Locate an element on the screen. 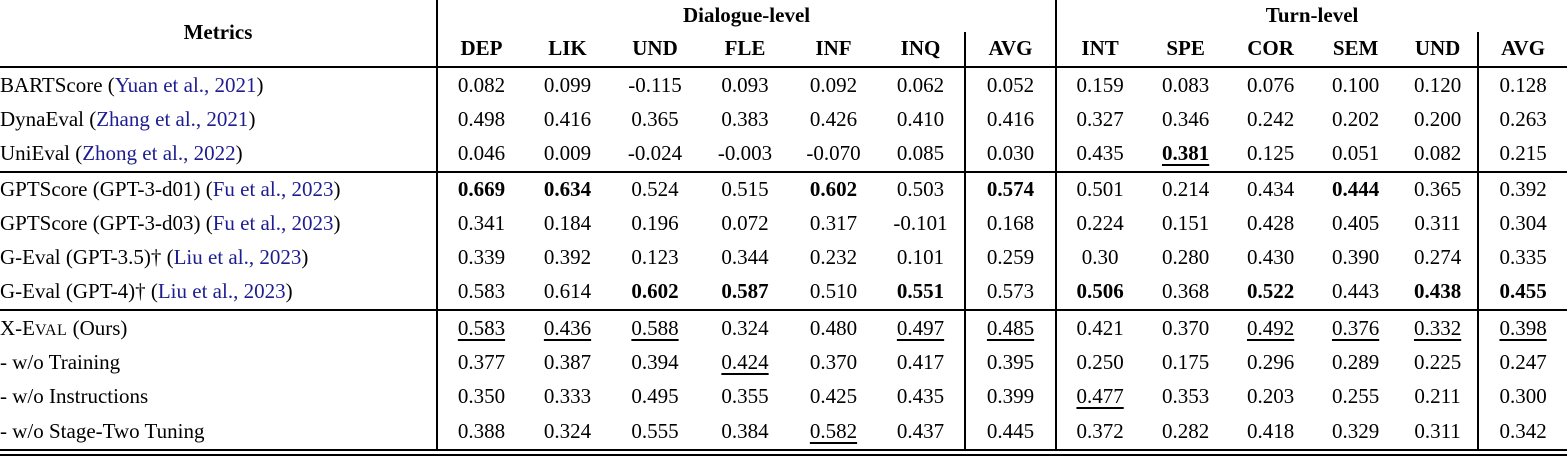 This screenshot has width=1567, height=456. turn-score-cell: 0.444 is located at coordinates (1356, 189).